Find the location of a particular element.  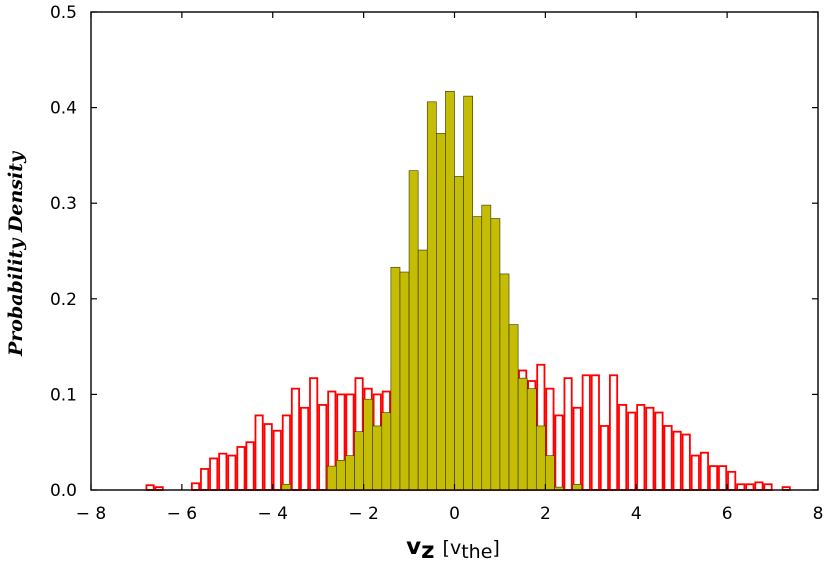

x-tick-label: − 4 is located at coordinates (273, 514).